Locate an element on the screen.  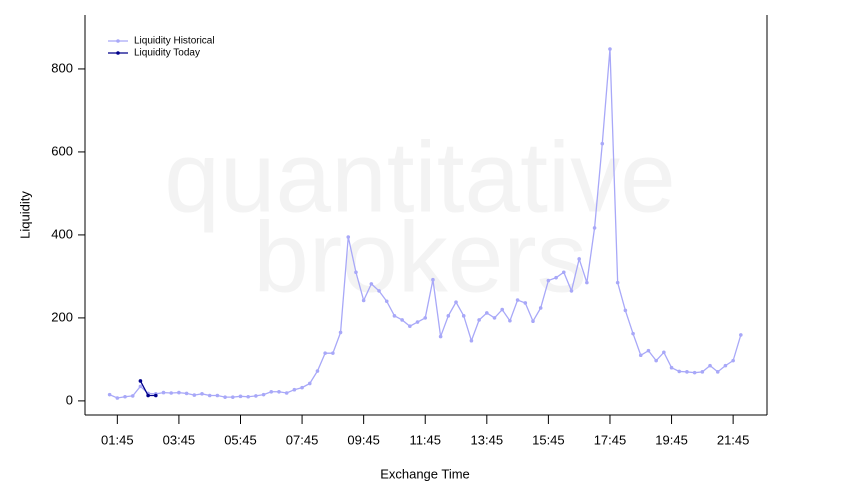
y-tick-label: 800 is located at coordinates (62, 67).